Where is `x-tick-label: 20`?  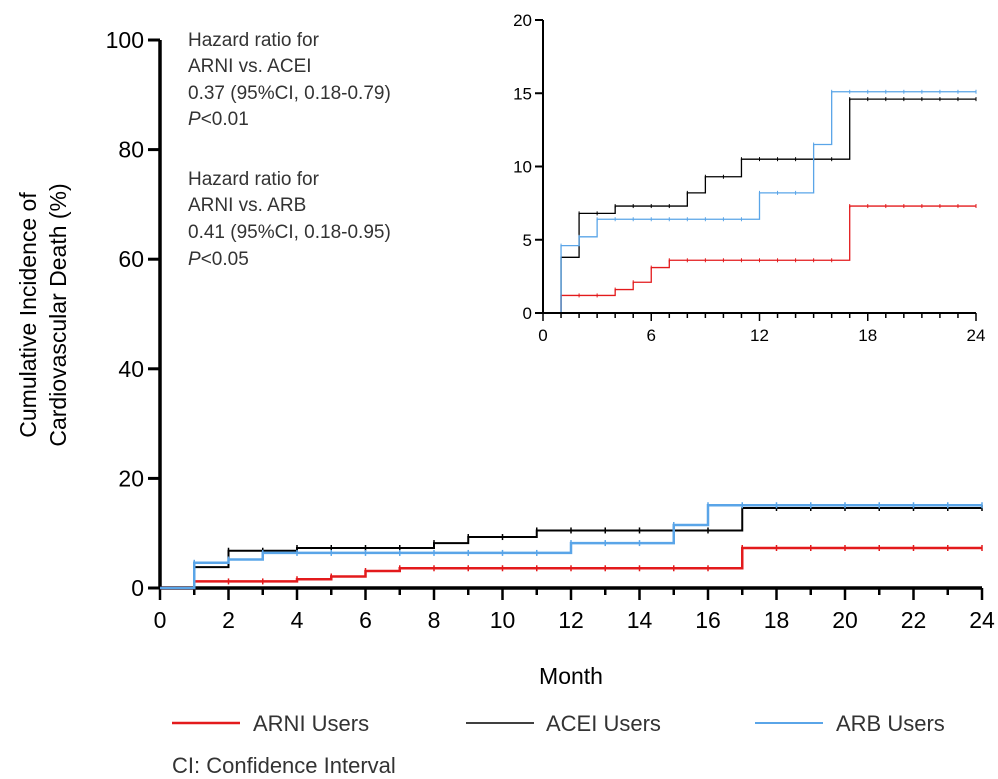 x-tick-label: 20 is located at coordinates (845, 620).